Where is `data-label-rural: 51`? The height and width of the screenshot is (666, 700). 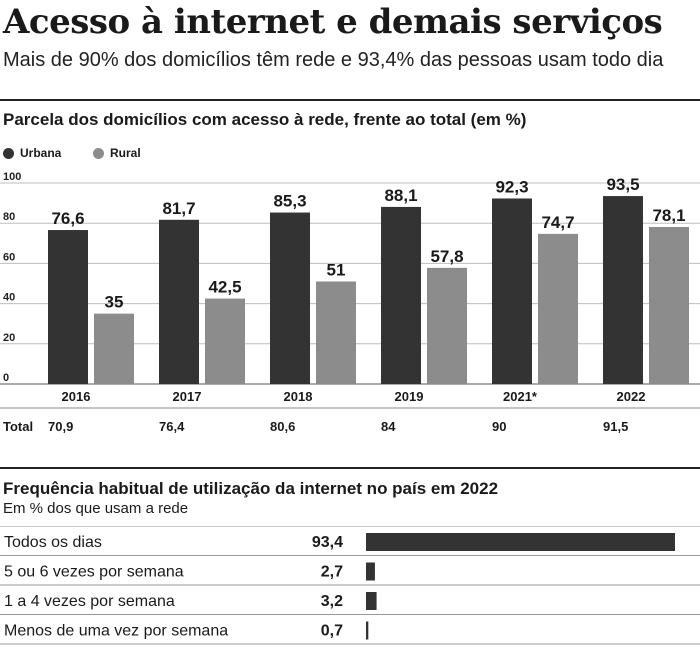 data-label-rural: 51 is located at coordinates (336, 269).